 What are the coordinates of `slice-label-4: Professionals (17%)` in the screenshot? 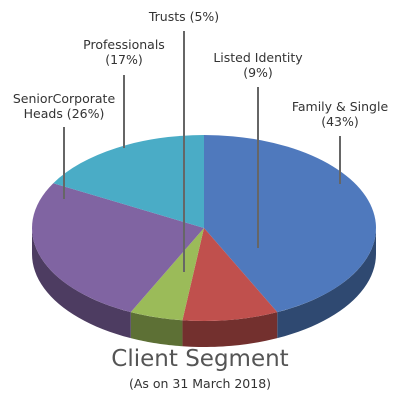 It's located at (124, 52).